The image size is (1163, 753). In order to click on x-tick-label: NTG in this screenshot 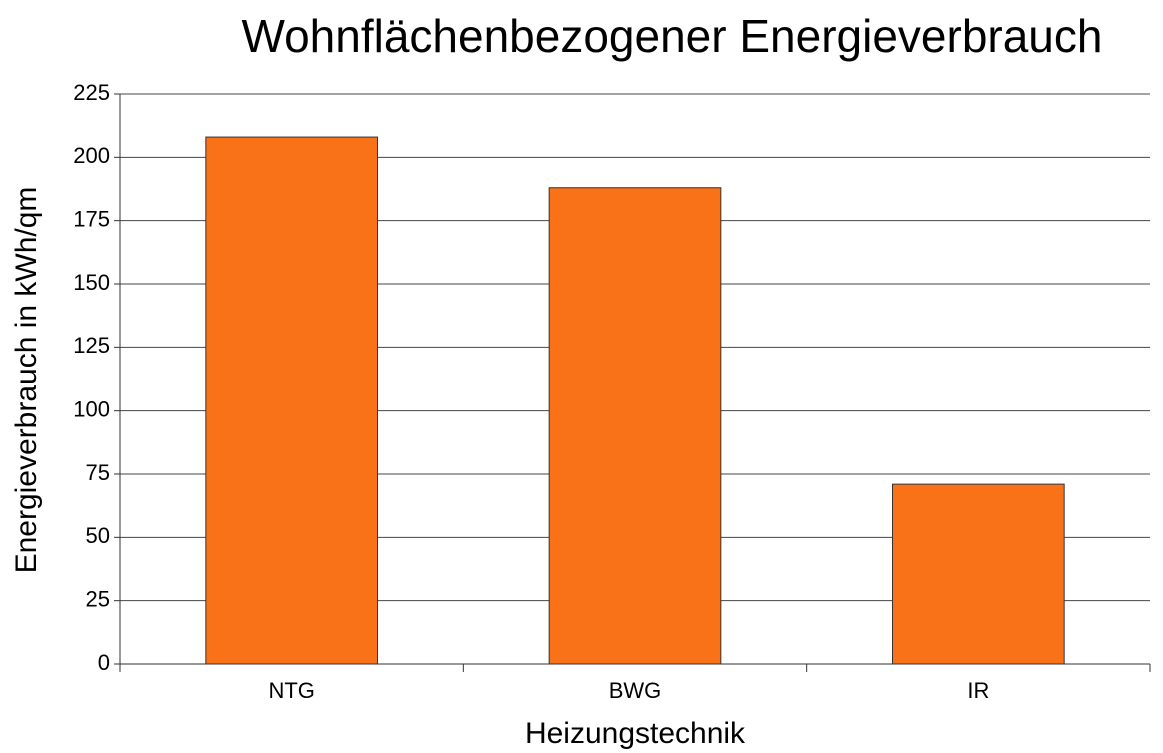, I will do `click(291, 690)`.